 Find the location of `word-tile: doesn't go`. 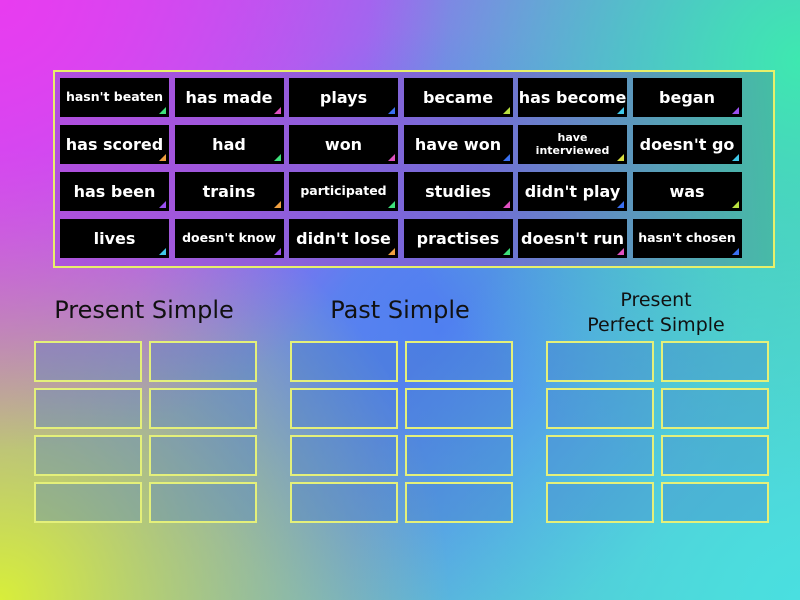

word-tile: doesn't go is located at coordinates (687, 144).